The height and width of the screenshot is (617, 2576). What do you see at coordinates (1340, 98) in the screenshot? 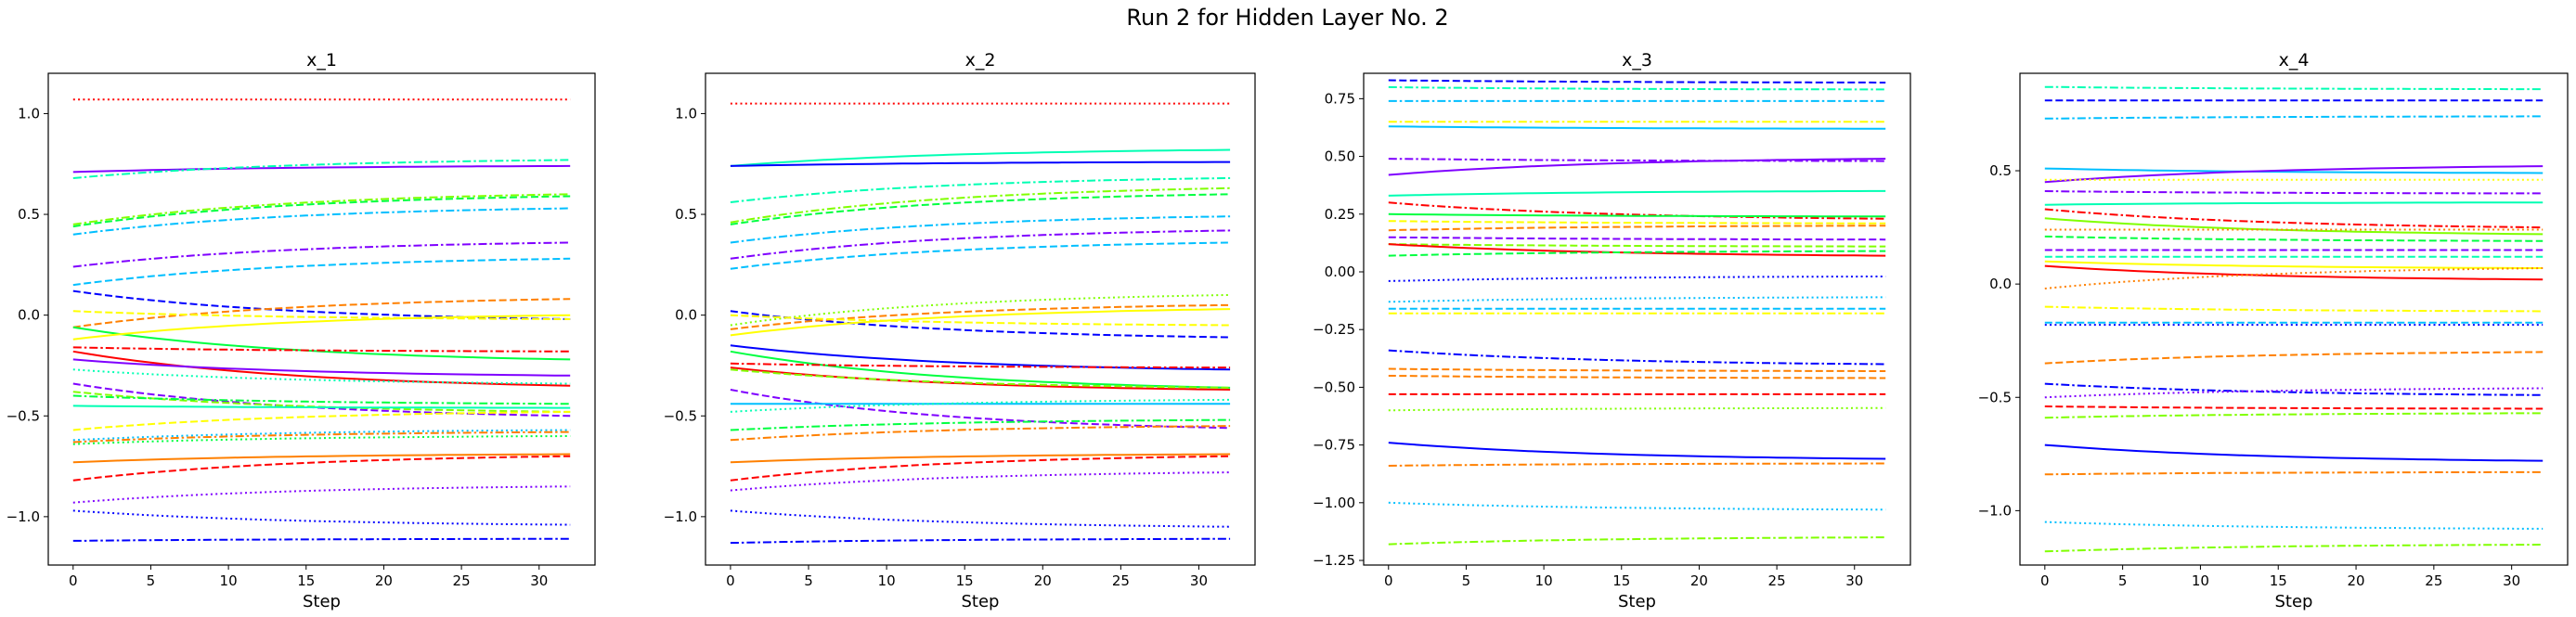
I see `y-tick-label: 0.75` at bounding box center [1340, 98].